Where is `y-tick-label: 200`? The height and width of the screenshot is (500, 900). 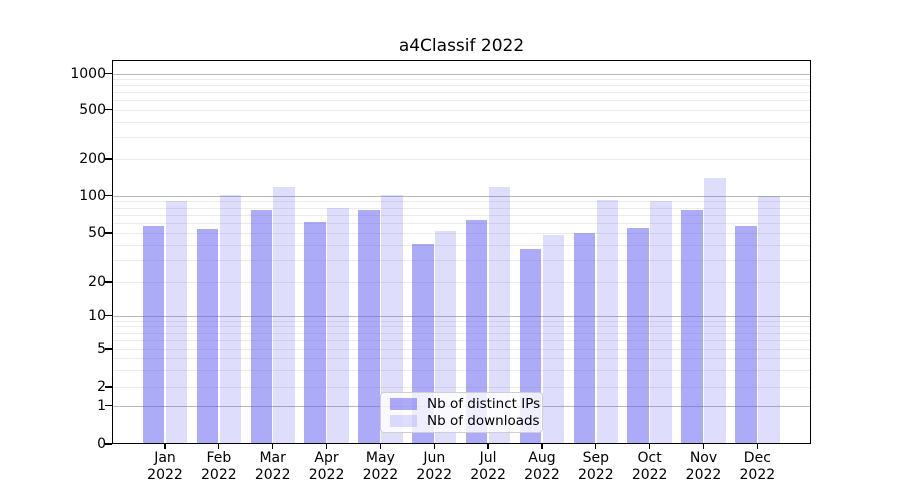
y-tick-label: 200 is located at coordinates (92, 159).